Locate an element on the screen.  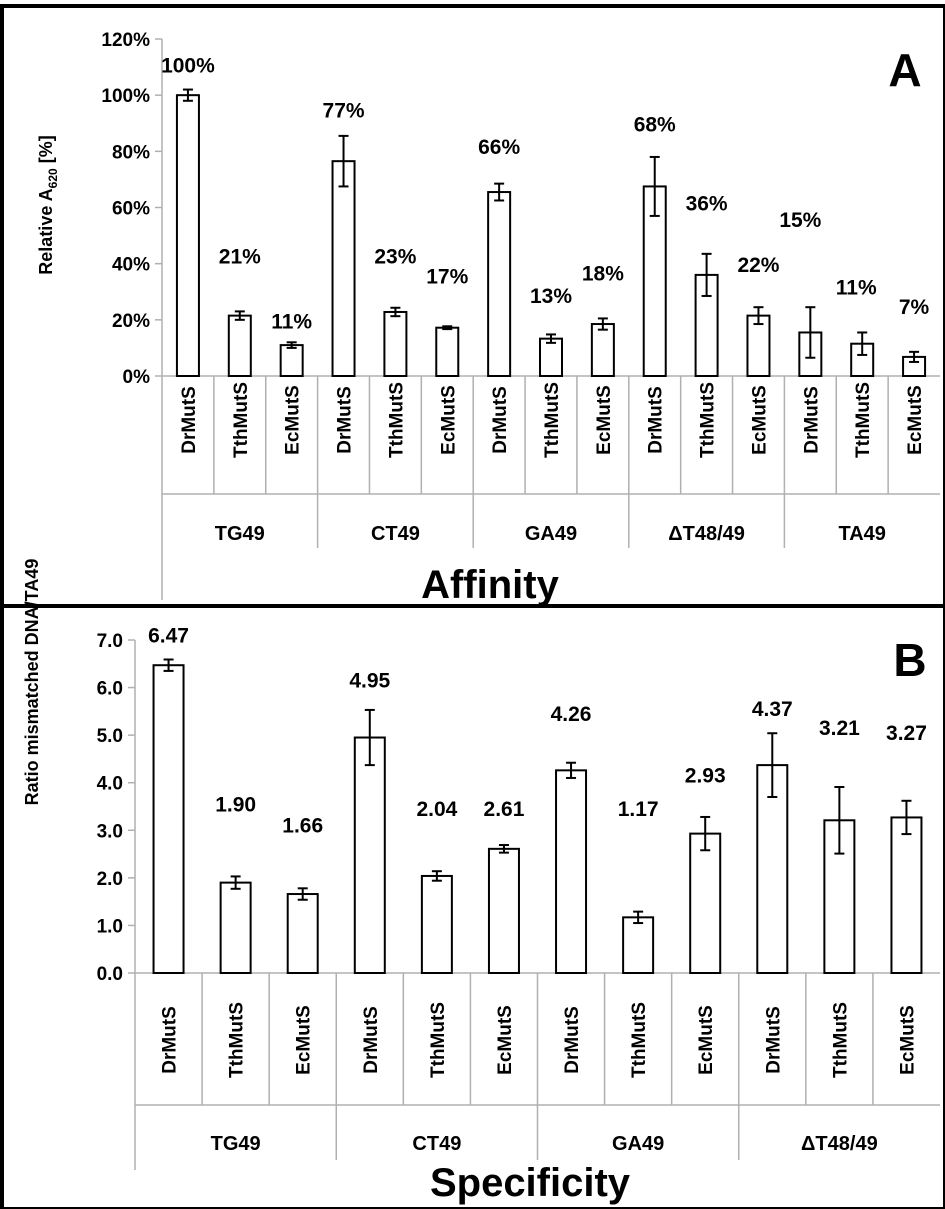
data-label: 13% is located at coordinates (551, 296).